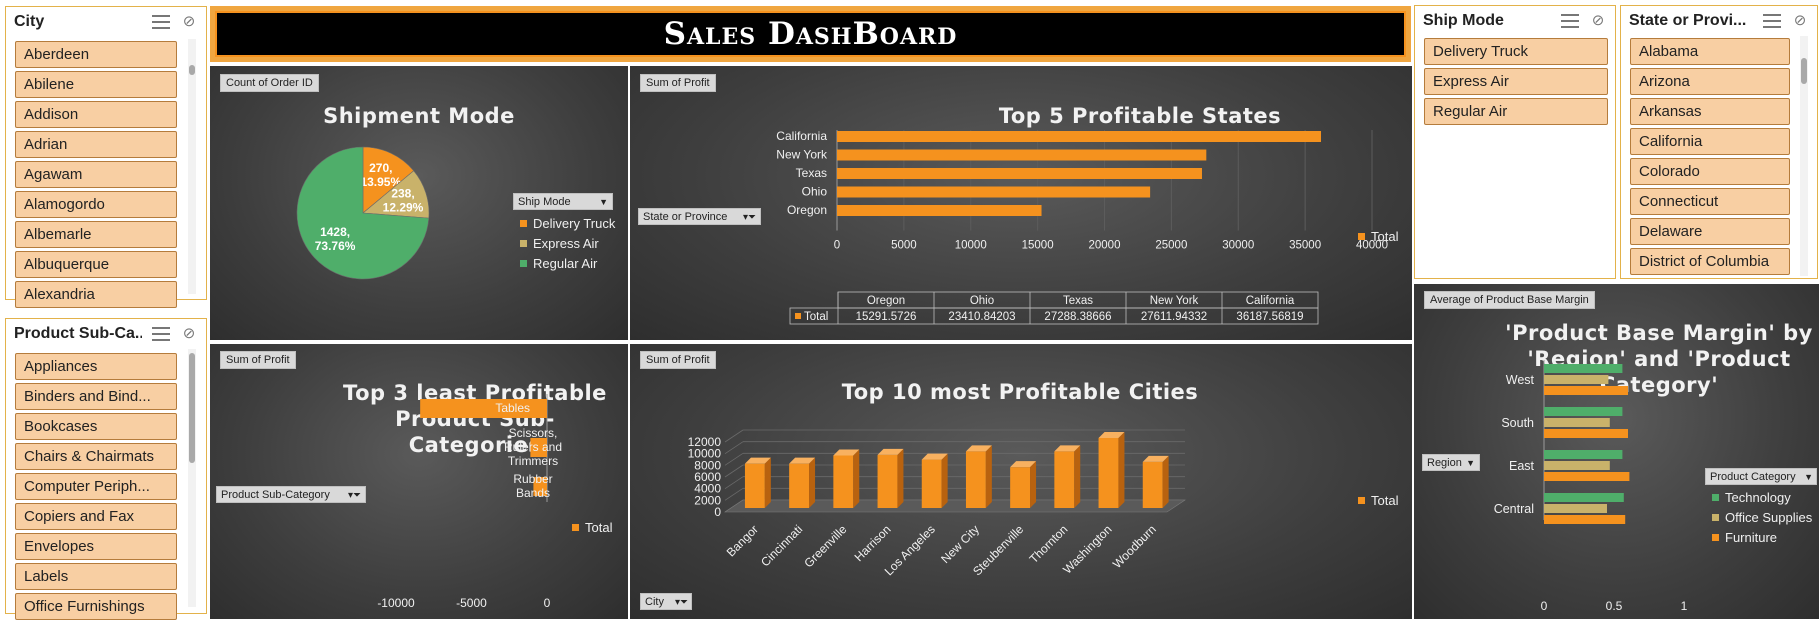 This screenshot has width=1819, height=620. I want to click on ship-mode-slicer-item: Express Air, so click(1516, 81).